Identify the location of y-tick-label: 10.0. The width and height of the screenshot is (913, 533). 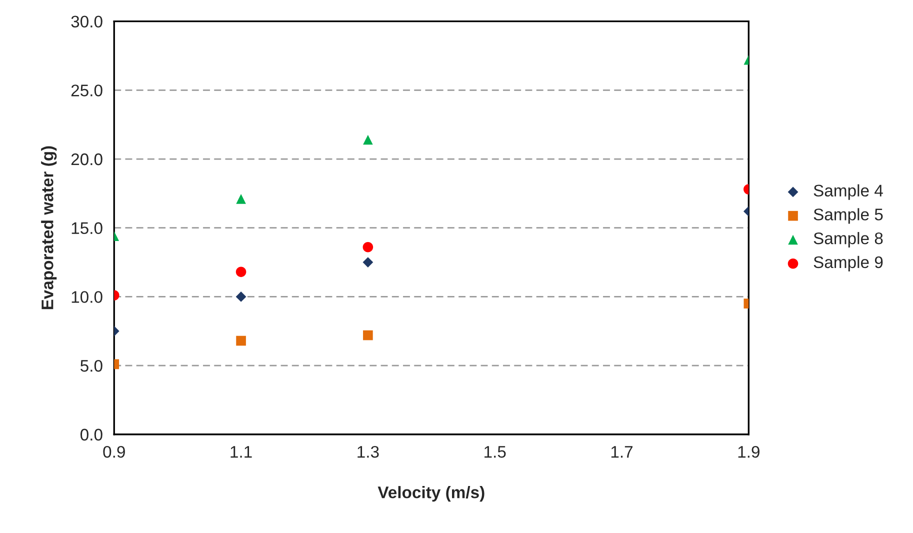
(87, 297).